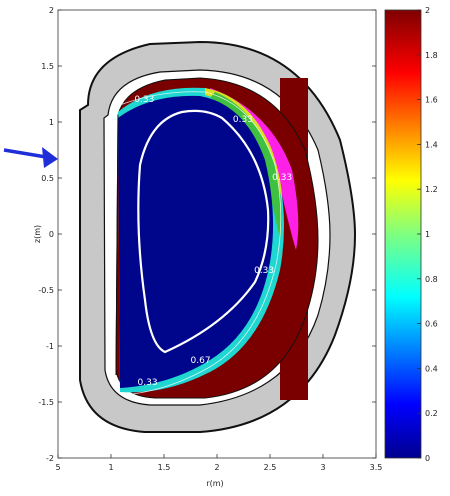 This screenshot has height=496, width=450. Describe the element at coordinates (216, 467) in the screenshot. I see `x-tick-label: 2` at that location.